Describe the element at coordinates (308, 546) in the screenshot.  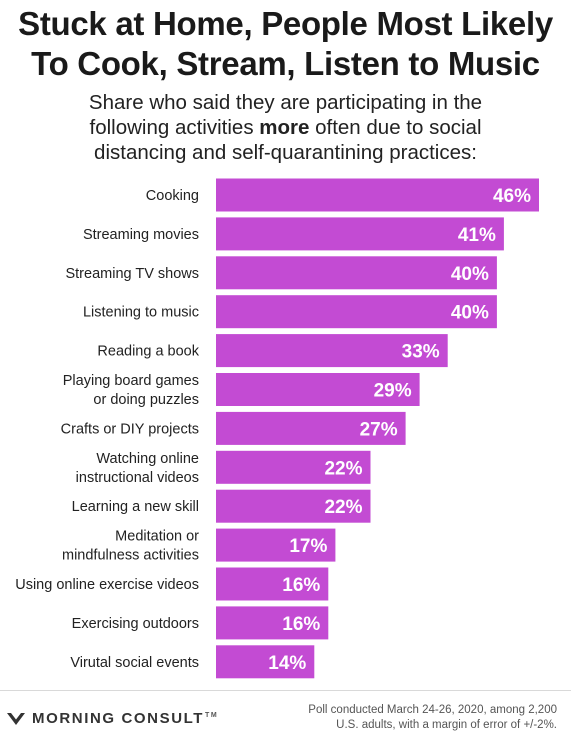
I see `bar-value-label-9: 17%` at that location.